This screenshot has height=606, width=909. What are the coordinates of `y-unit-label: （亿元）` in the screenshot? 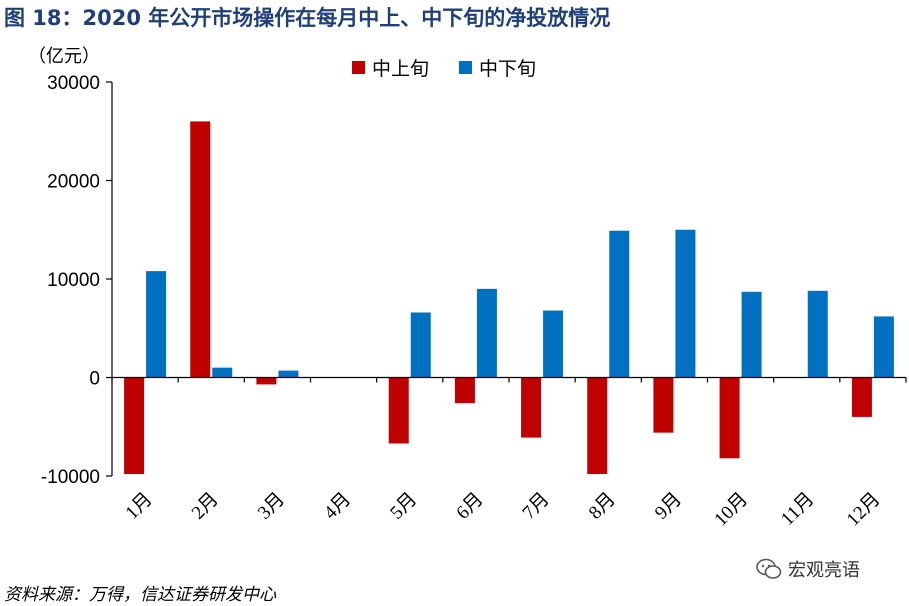 It's located at (64, 56).